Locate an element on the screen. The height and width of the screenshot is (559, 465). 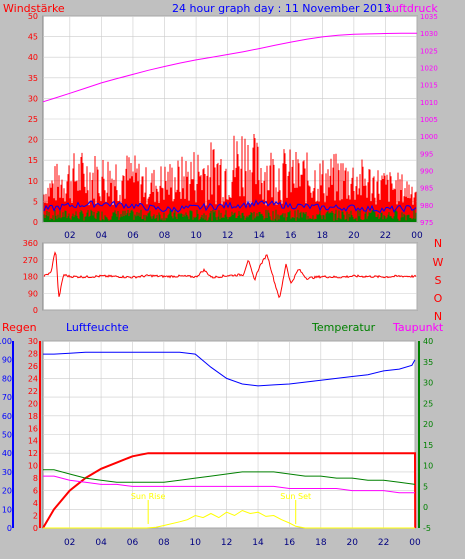
time-tick-label: 08 is located at coordinates (165, 236).